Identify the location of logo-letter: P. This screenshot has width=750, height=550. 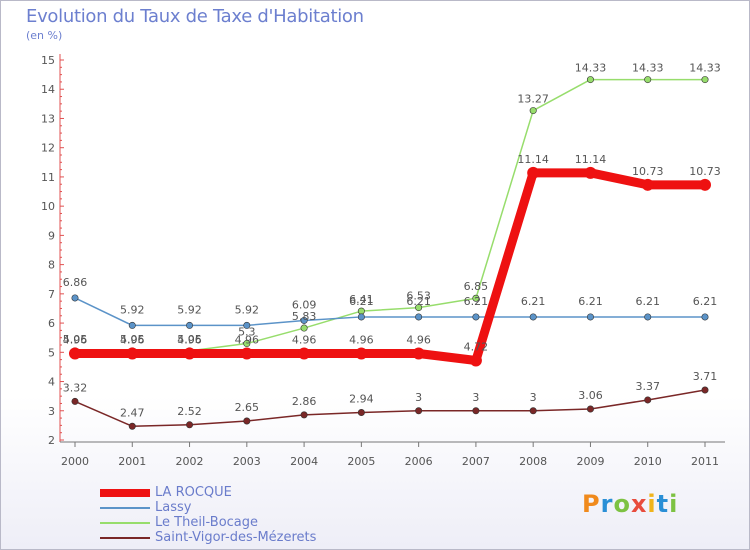
(591, 504).